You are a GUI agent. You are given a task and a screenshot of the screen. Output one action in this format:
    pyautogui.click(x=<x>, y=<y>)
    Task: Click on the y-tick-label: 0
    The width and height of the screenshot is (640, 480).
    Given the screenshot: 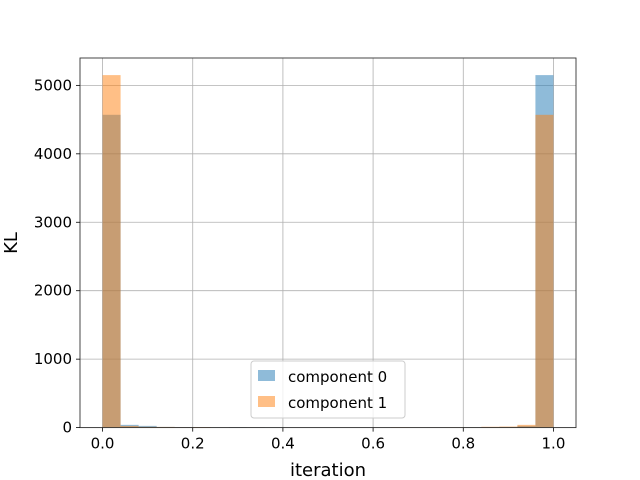 What is the action you would take?
    pyautogui.click(x=67, y=428)
    